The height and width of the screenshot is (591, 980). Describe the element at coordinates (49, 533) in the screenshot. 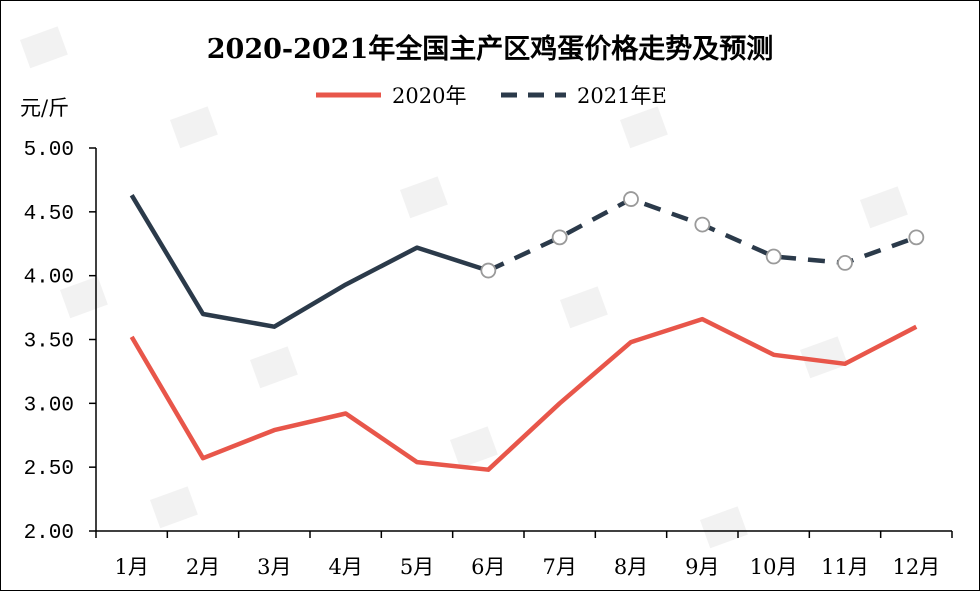

I see `y-tick-label: 2.00` at that location.